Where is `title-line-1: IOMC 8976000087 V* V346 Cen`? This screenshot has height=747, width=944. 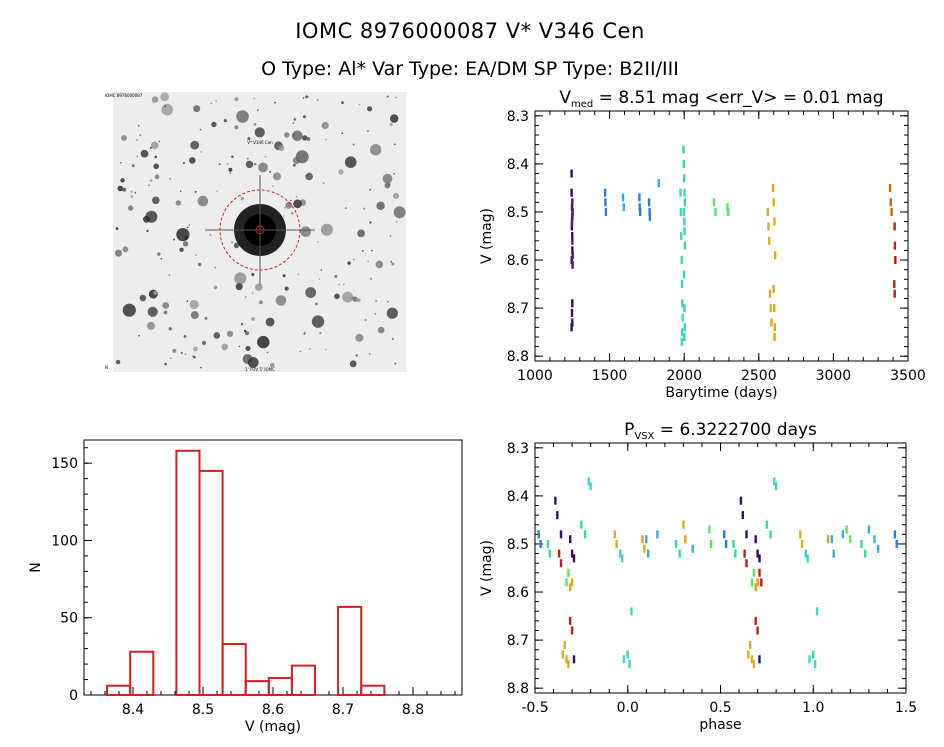
title-line-1: IOMC 8976000087 V* V346 Cen is located at coordinates (470, 31).